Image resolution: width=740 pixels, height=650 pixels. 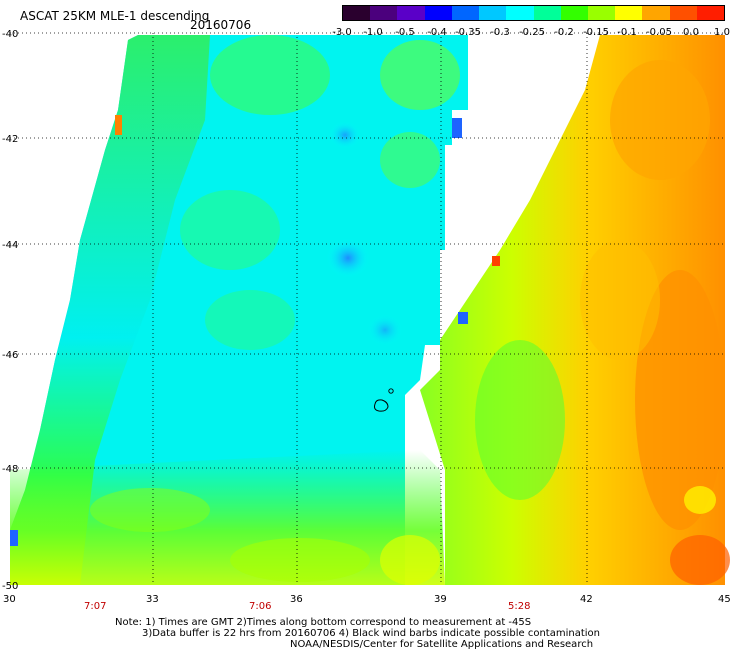 I want to click on pass-time-labels: 7:07 7:06 5:28, so click(x=307, y=606).